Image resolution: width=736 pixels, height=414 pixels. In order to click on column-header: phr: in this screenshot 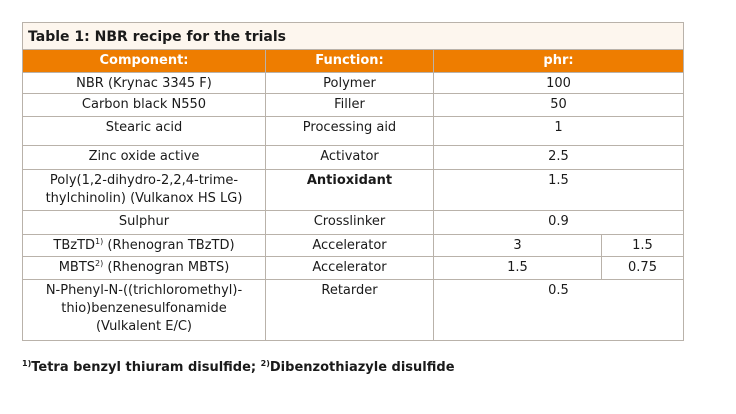, I will do `click(558, 61)`.